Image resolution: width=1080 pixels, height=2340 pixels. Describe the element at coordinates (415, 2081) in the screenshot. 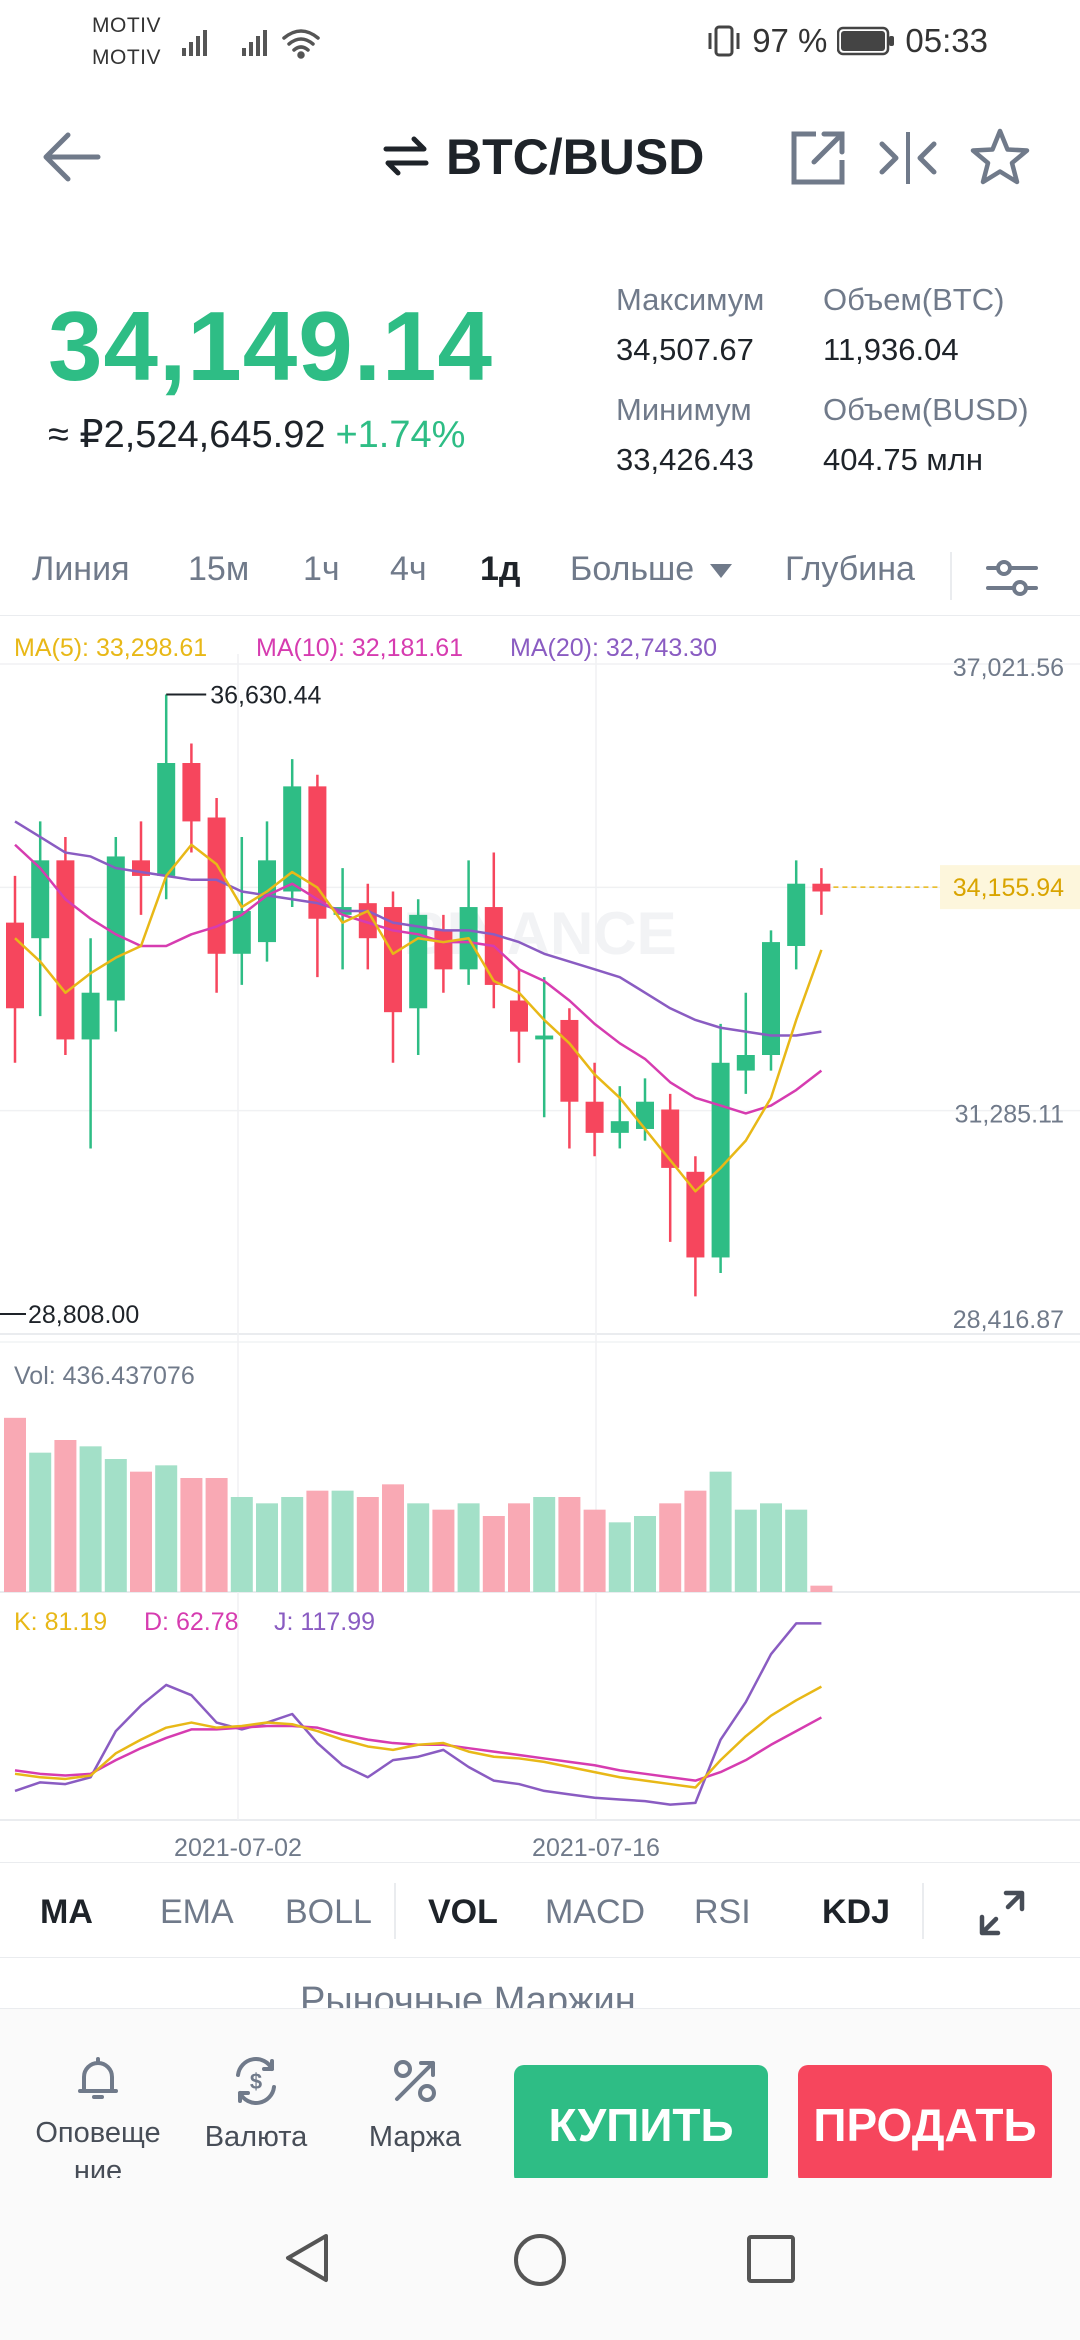

I see `percent-icon` at that location.